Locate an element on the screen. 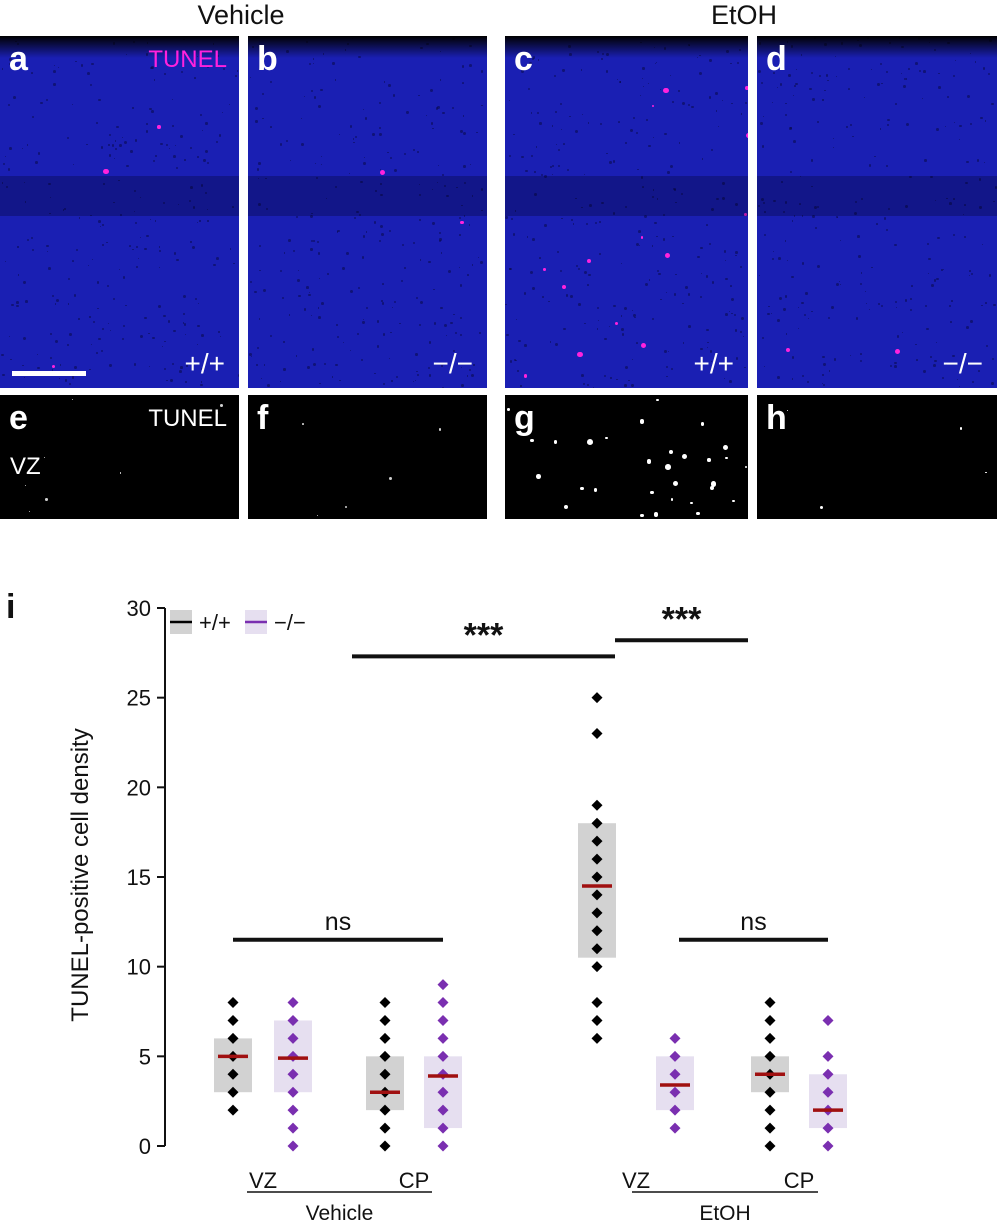 The width and height of the screenshot is (997, 1223). significance-label: *** is located at coordinates (484, 635).